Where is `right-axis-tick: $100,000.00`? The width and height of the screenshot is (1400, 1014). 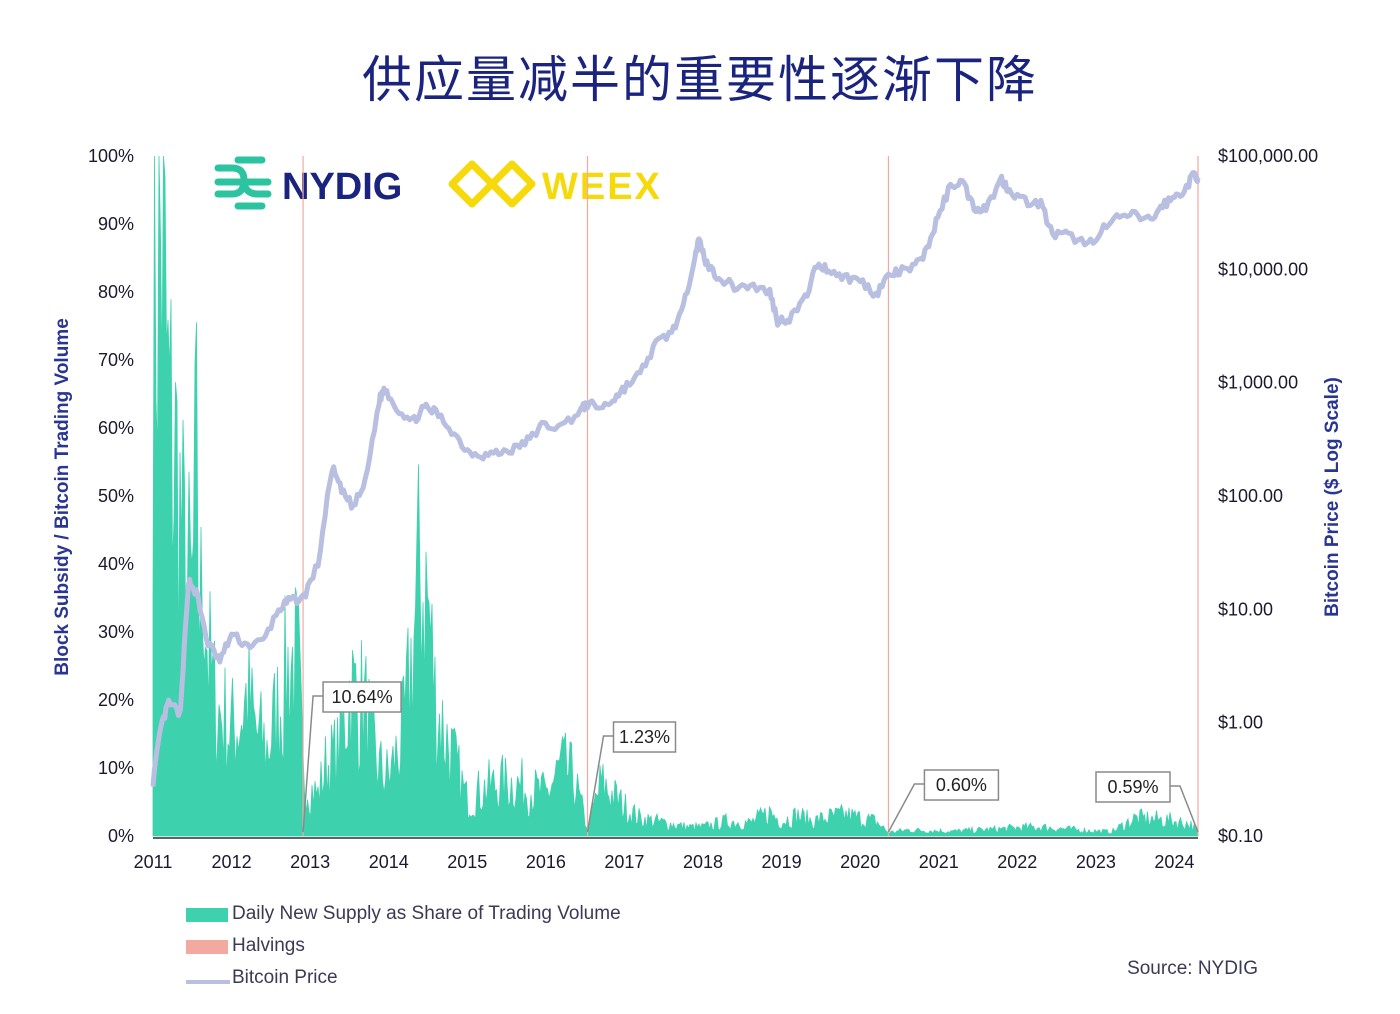 right-axis-tick: $100,000.00 is located at coordinates (1268, 156).